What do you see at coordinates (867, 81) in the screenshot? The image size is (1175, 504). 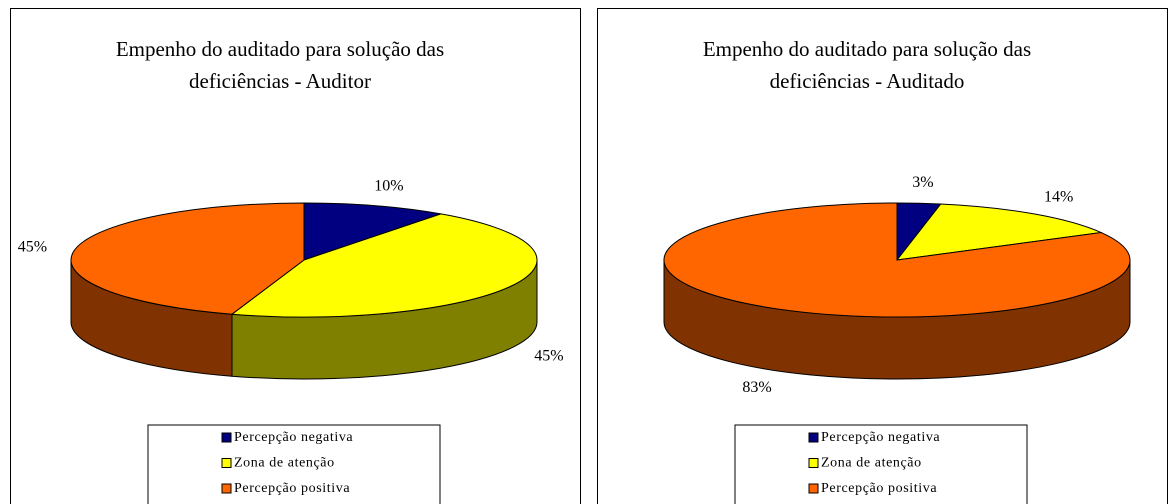 I see `chart-title: deficiências - Auditado` at bounding box center [867, 81].